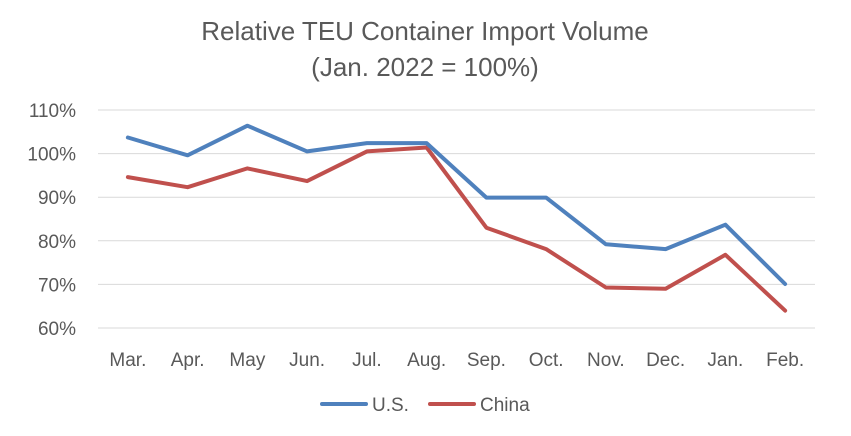  Describe the element at coordinates (486, 360) in the screenshot. I see `x-tick-label: Sep.` at that location.